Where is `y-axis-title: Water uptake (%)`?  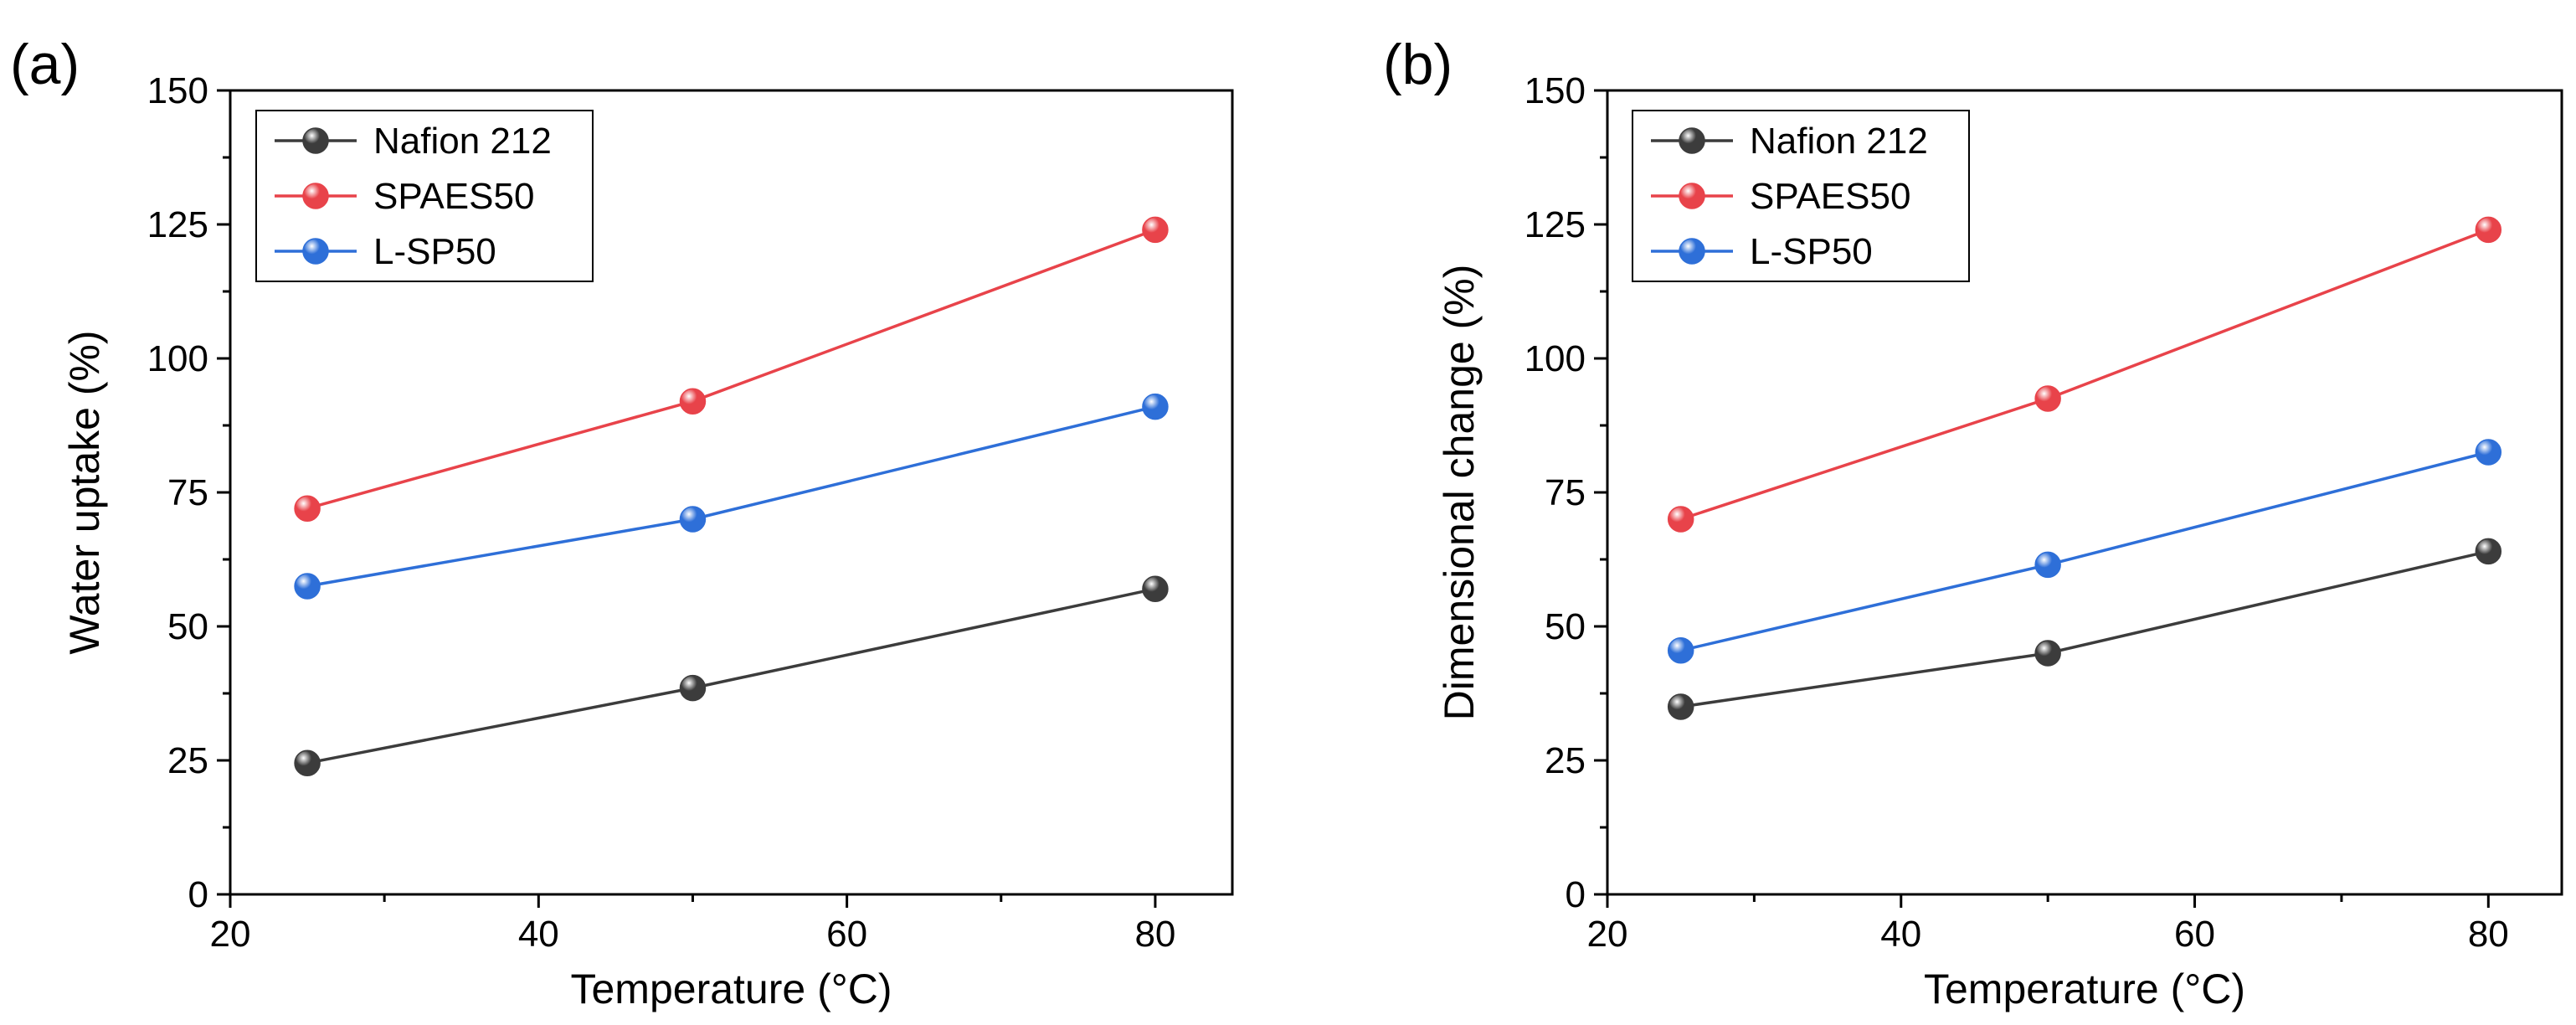
y-axis-title: Water uptake (%) is located at coordinates (85, 492).